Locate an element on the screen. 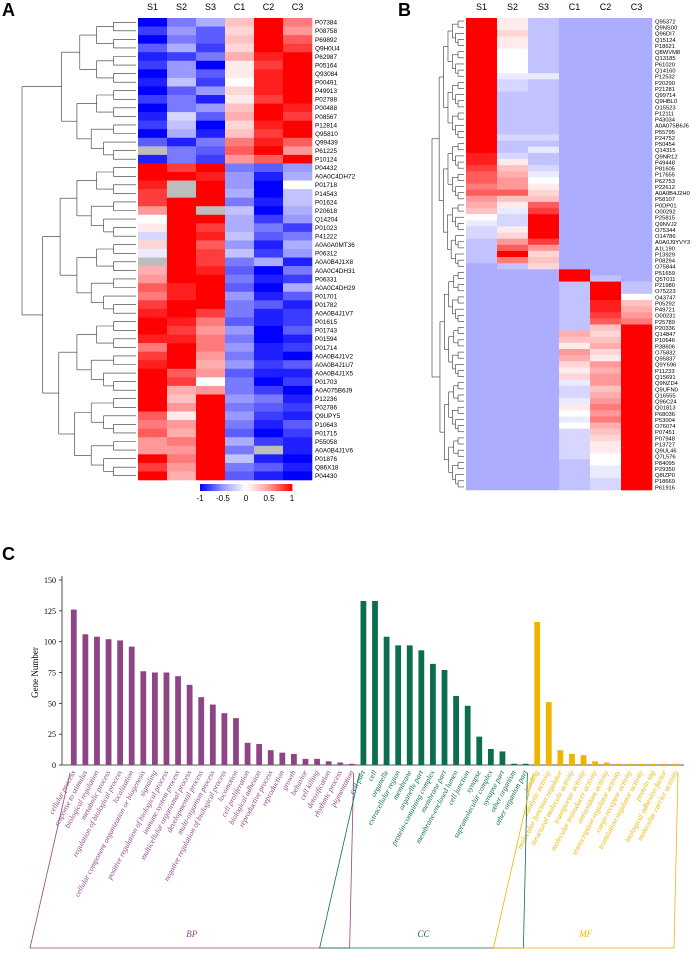  column-label: C1 is located at coordinates (240, 7).